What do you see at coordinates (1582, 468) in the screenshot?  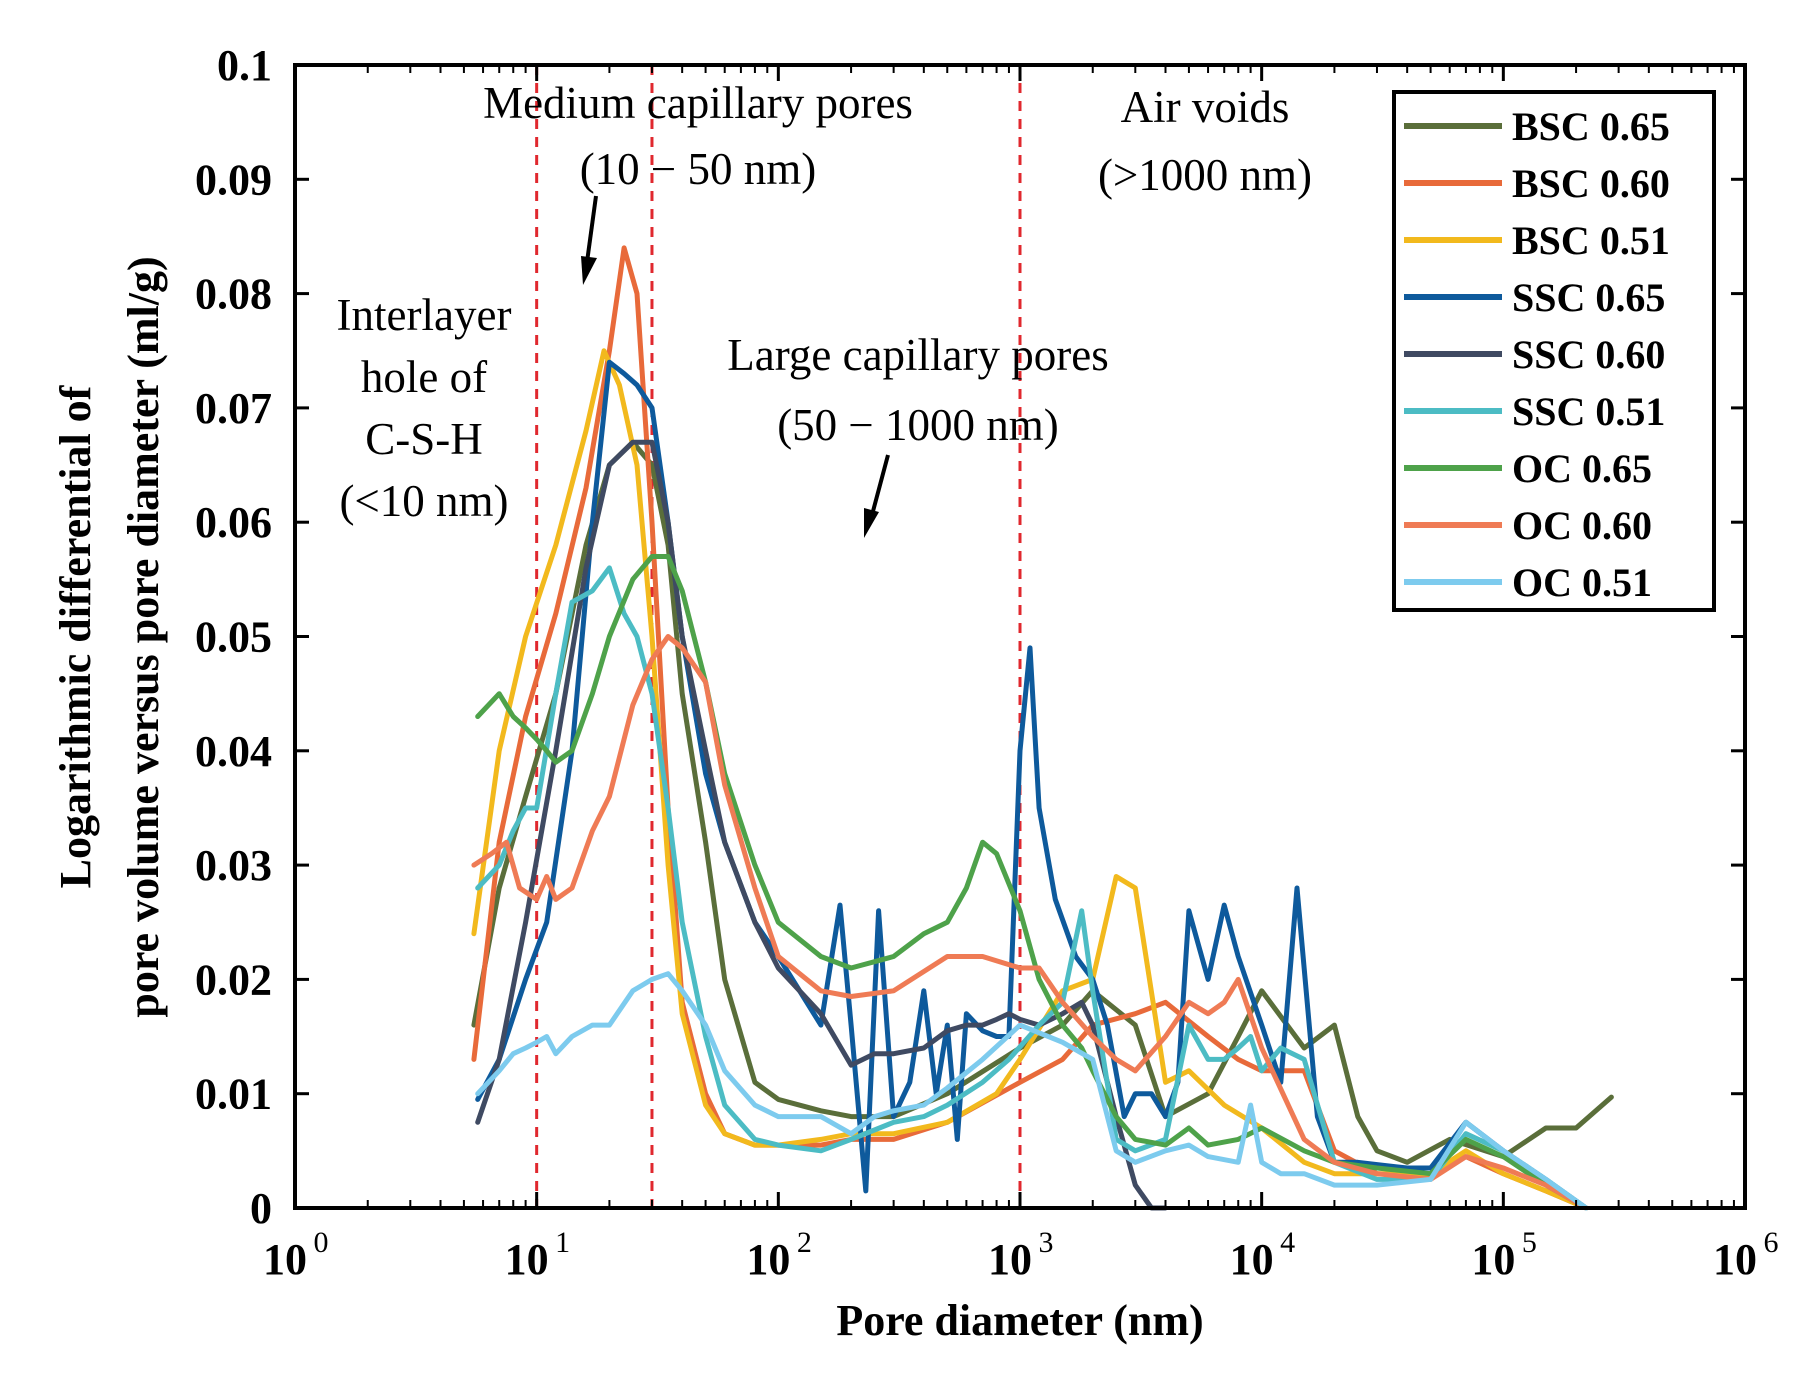 I see `legend-label: OC 0.65` at bounding box center [1582, 468].